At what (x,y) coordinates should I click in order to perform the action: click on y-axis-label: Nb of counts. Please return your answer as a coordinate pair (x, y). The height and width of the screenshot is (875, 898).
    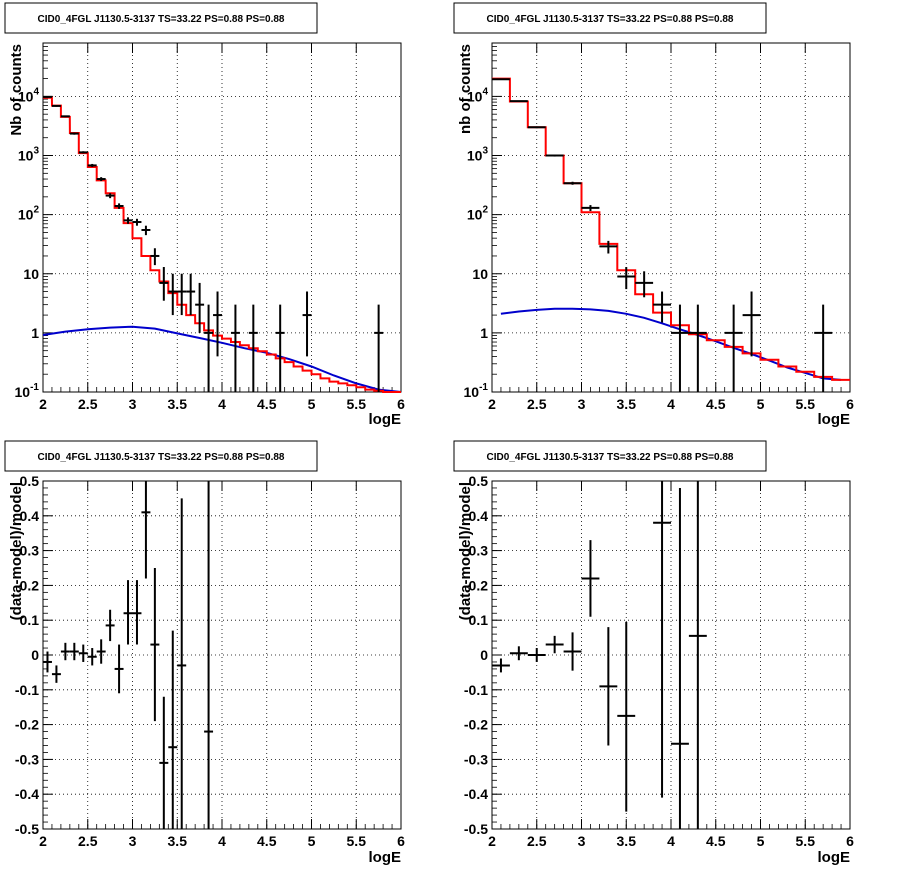
    Looking at the image, I should click on (16, 90).